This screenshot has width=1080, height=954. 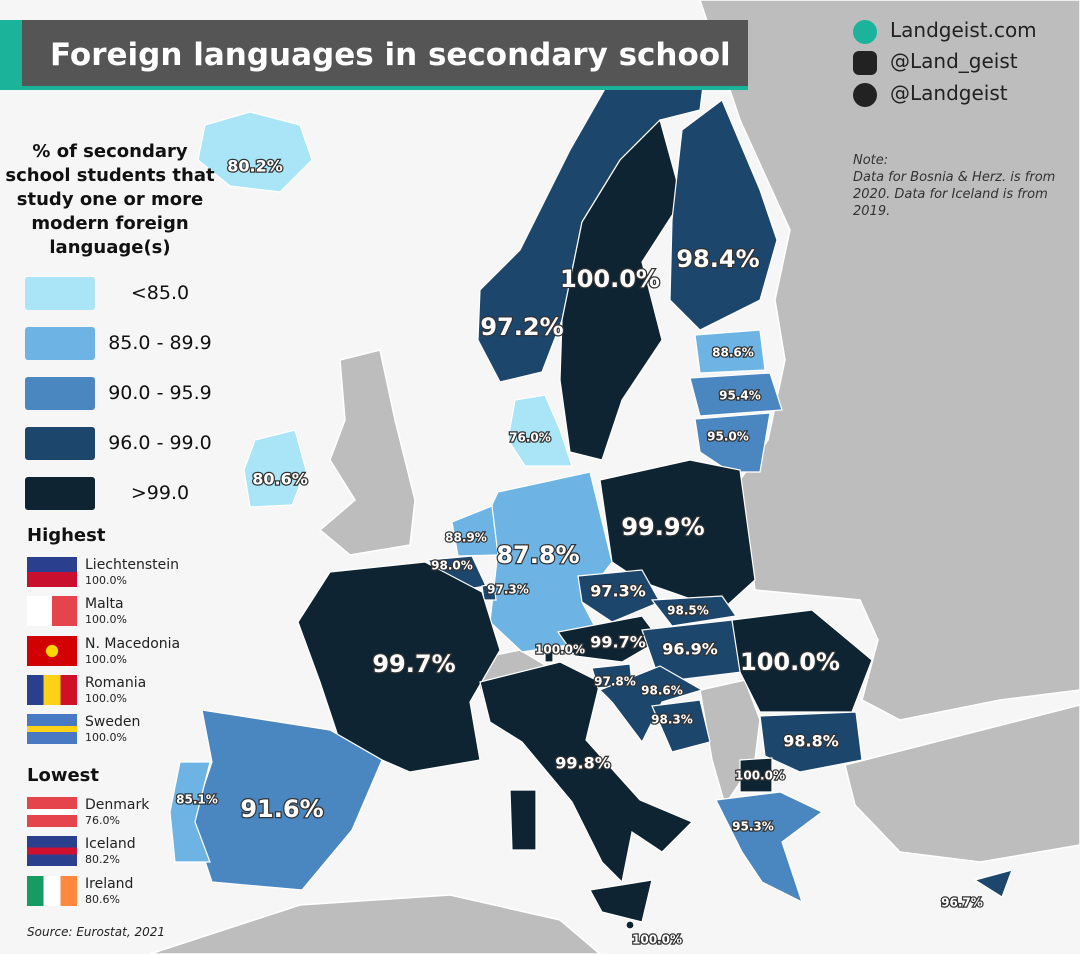 I want to click on sardinia, so click(x=523, y=820).